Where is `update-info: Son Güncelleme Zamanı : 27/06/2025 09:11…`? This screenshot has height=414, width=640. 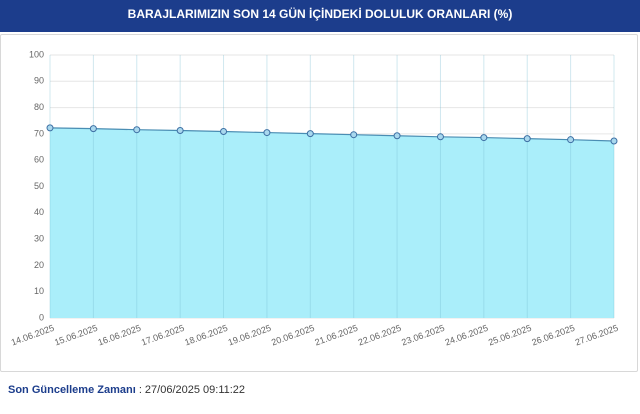 update-info: Son Güncelleme Zamanı : 27/06/2025 09:11… is located at coordinates (126, 390).